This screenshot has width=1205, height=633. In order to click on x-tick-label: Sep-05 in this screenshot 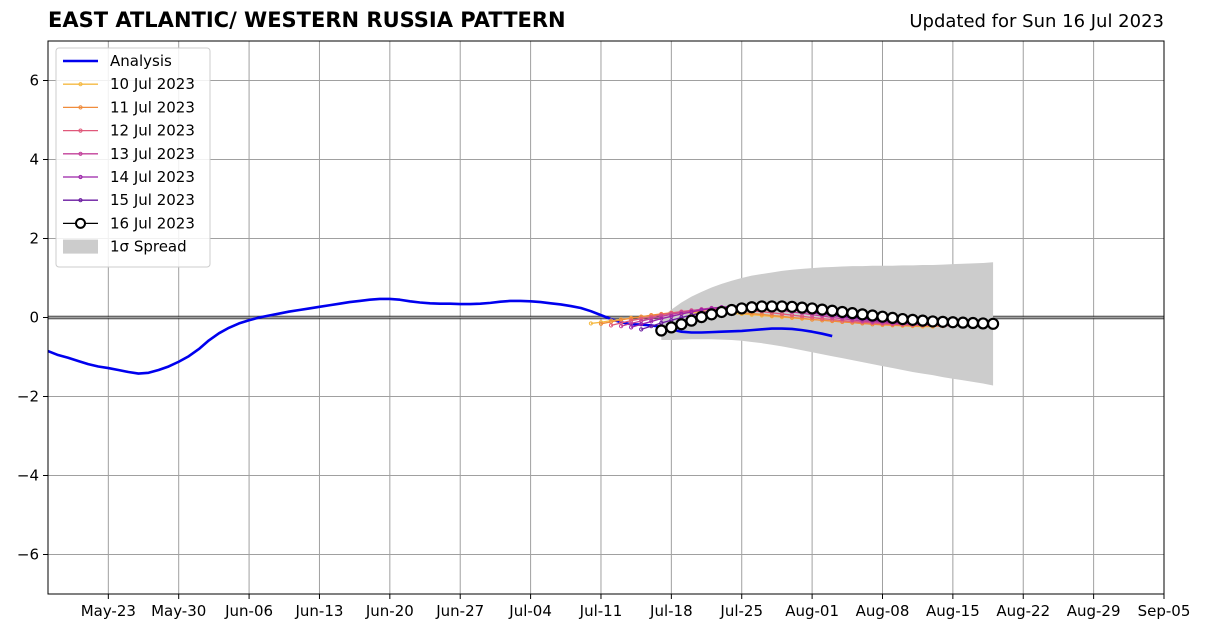, I will do `click(1164, 611)`.